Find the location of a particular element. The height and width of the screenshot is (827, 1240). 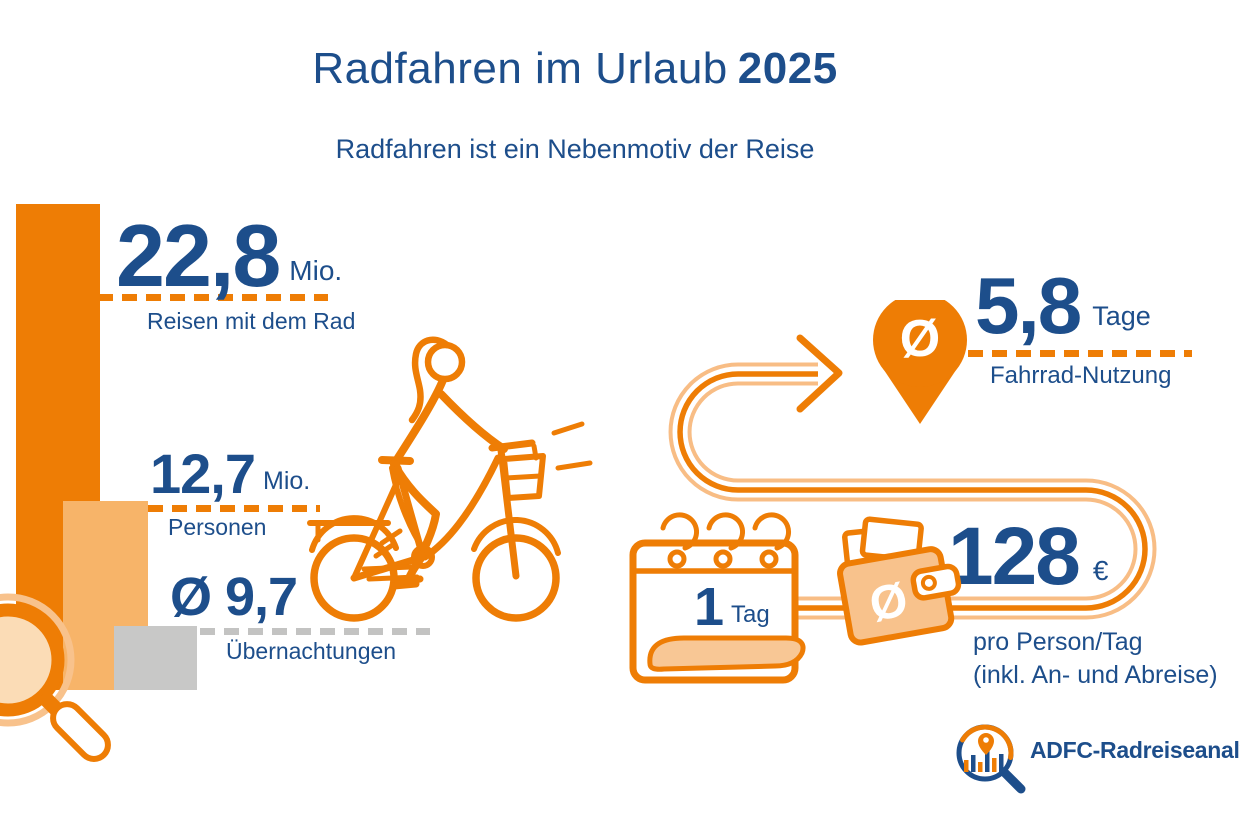

stat-fahrradnutzung-value: 5,8 Tage is located at coordinates (1063, 305).